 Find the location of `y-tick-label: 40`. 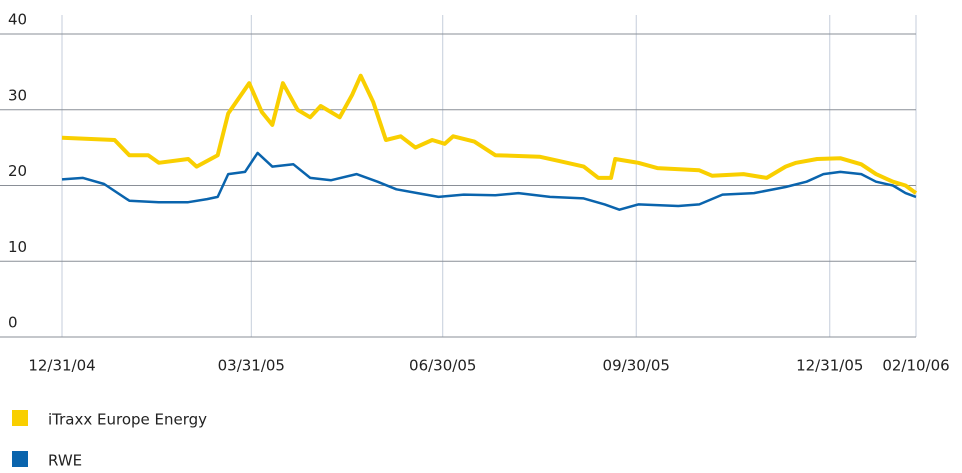

y-tick-label: 40 is located at coordinates (17, 20).